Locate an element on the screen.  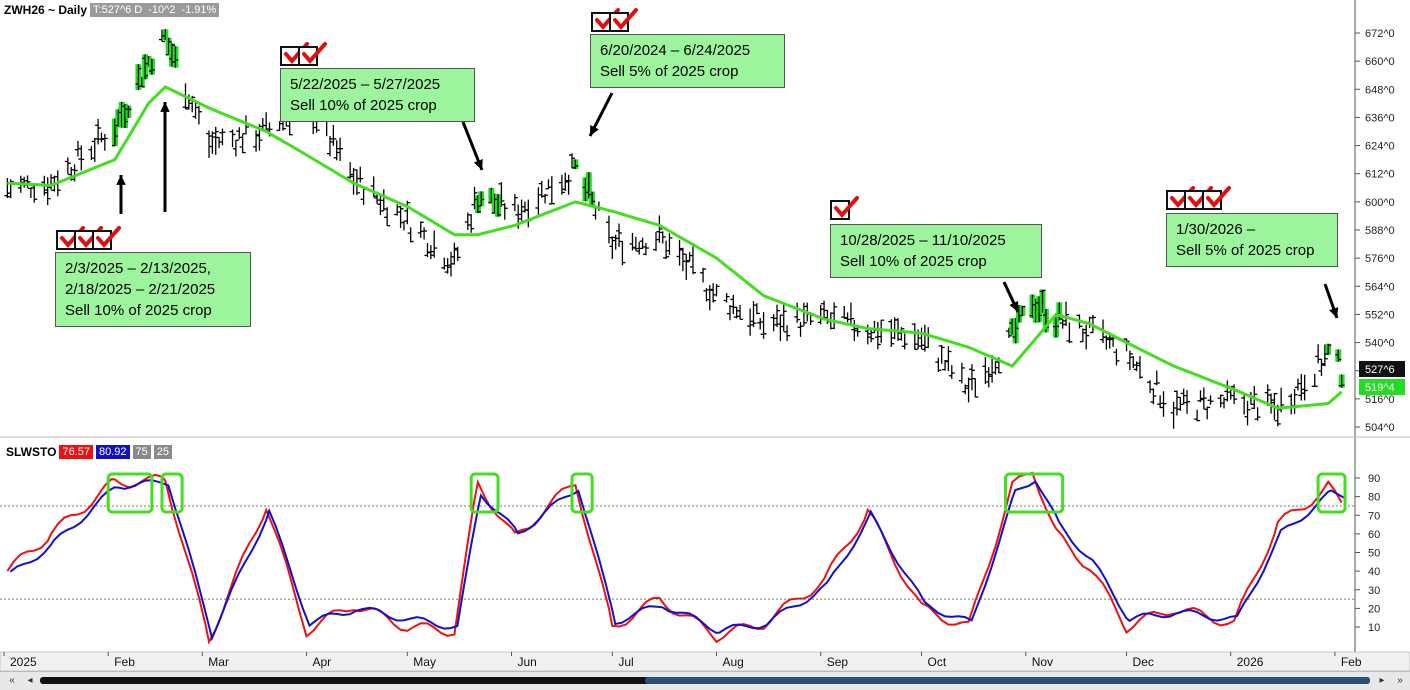
annotation-note-5: 1/30/2026 – Sell 5% of 2025 crop is located at coordinates (1252, 240).